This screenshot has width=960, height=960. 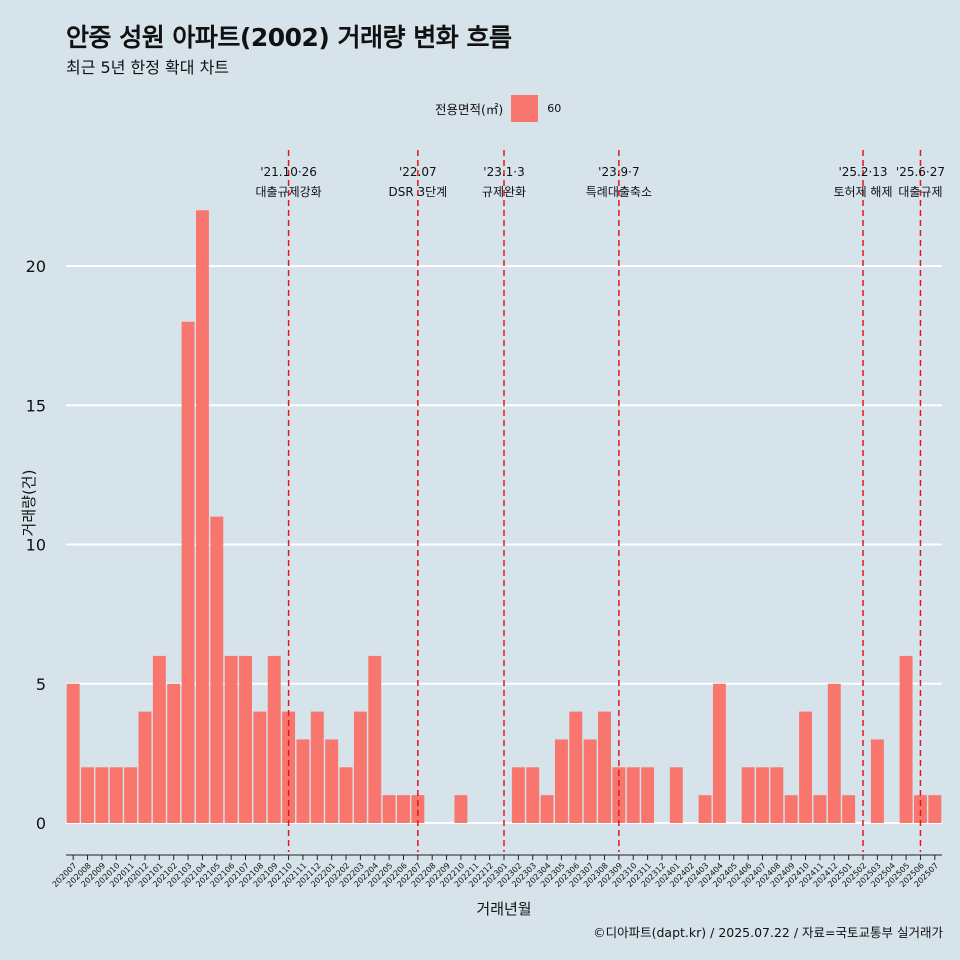 What do you see at coordinates (36, 545) in the screenshot?
I see `y-tick-label: 10` at bounding box center [36, 545].